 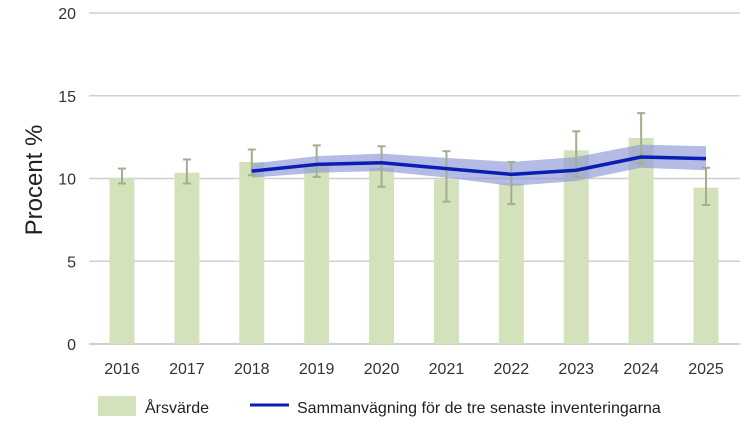 I want to click on y-tick-label: 20, so click(x=67, y=14).